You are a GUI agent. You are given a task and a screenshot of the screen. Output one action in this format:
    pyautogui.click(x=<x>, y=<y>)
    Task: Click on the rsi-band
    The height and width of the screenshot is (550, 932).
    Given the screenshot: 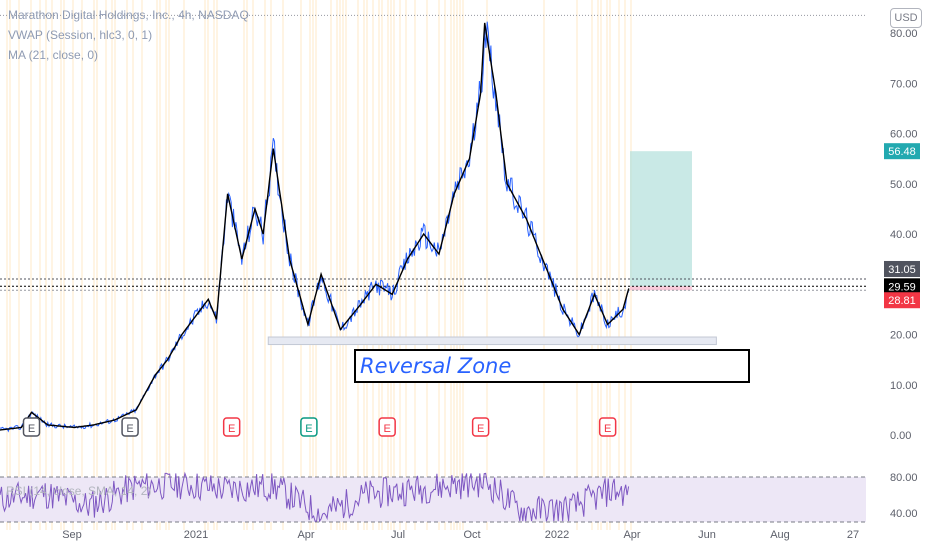 What is the action you would take?
    pyautogui.click(x=433, y=499)
    